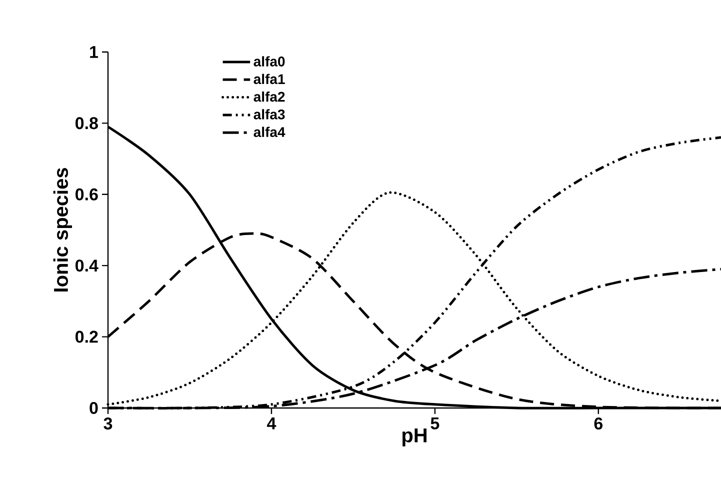 The width and height of the screenshot is (721, 489). Describe the element at coordinates (62, 230) in the screenshot. I see `y-axis-title: Ionic species` at that location.